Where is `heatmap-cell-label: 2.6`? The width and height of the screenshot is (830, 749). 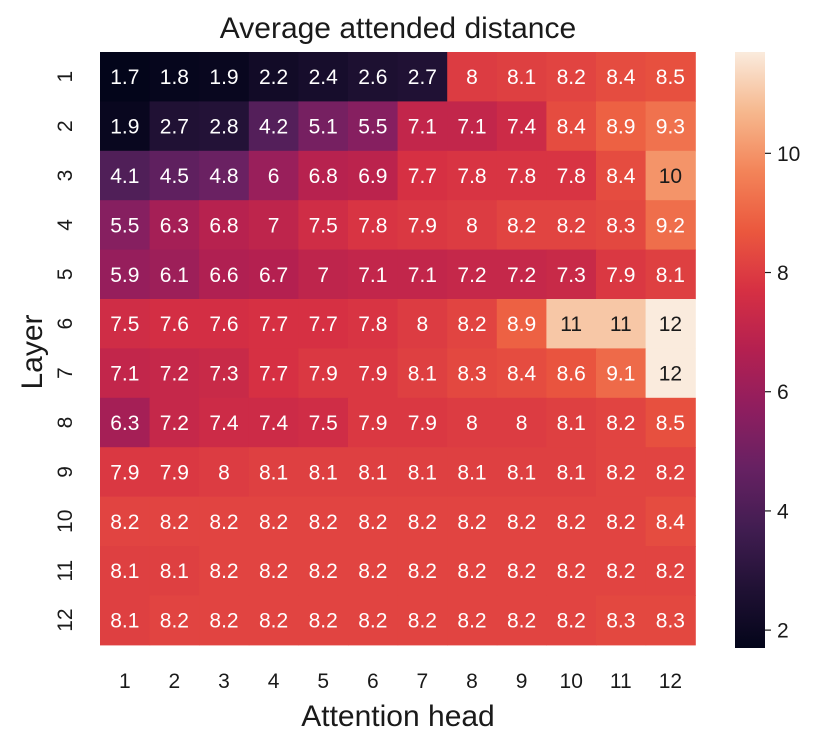 heatmap-cell-label: 2.6 is located at coordinates (372, 77).